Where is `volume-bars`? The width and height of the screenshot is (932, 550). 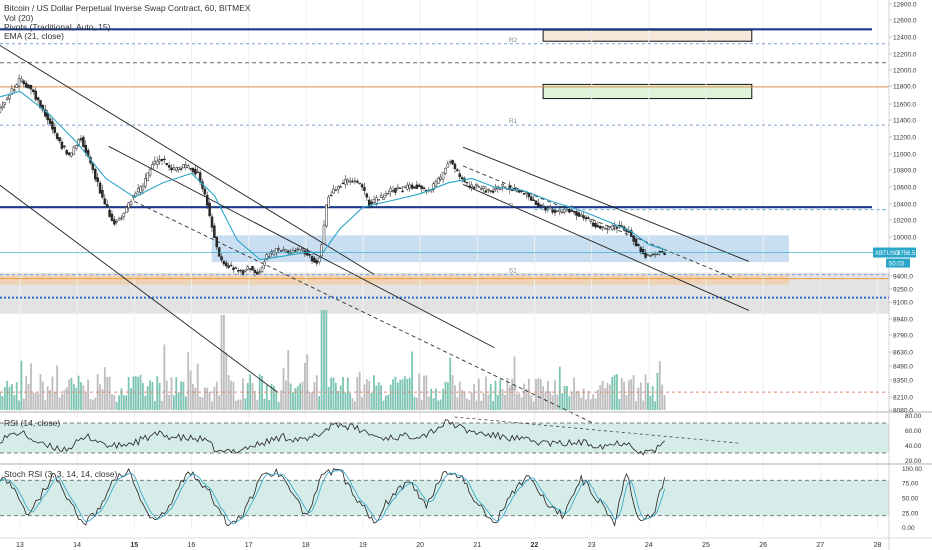 volume-bars is located at coordinates (333, 360).